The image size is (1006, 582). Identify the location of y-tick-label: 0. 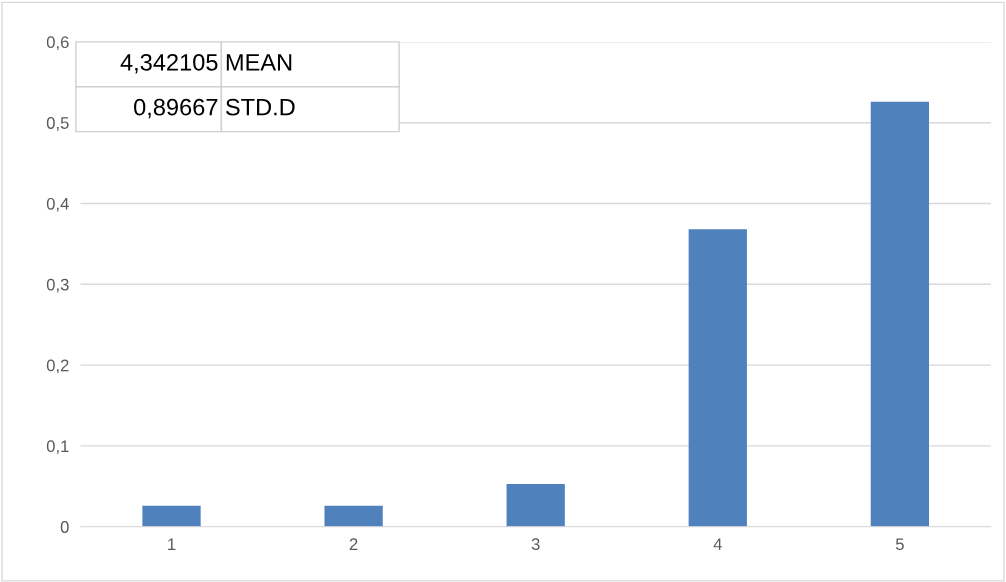
(64, 527).